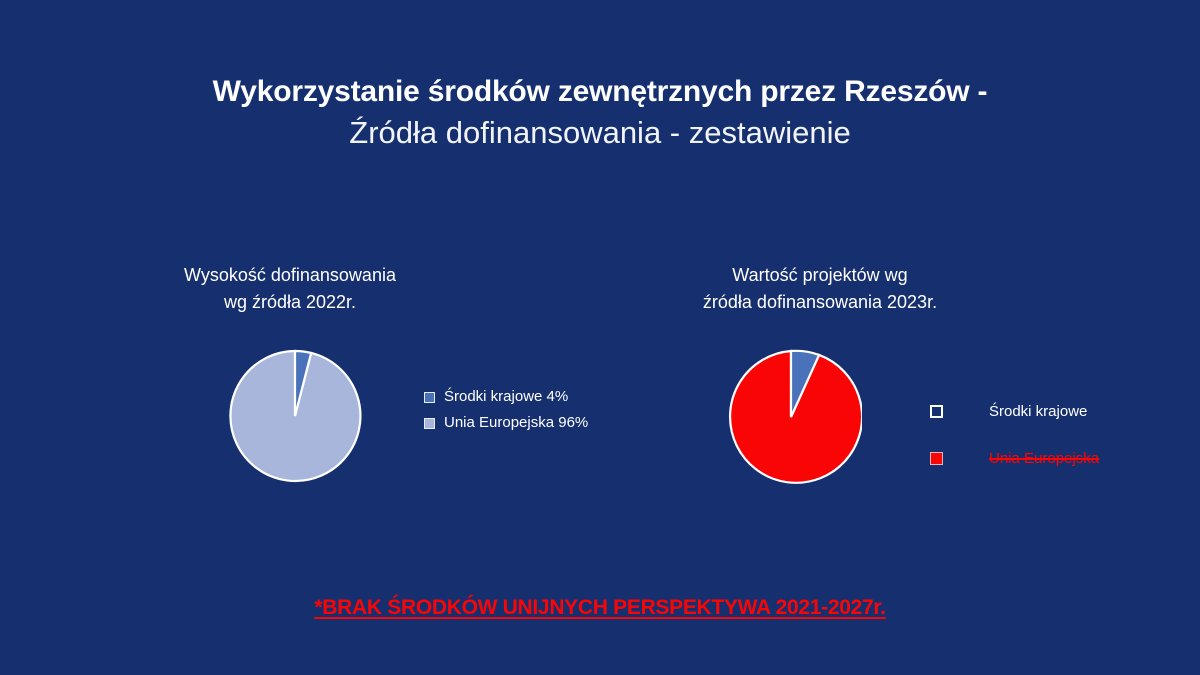 This screenshot has height=675, width=1200. I want to click on legend-label-unia-europejska: Unia Europejska 96%, so click(516, 422).